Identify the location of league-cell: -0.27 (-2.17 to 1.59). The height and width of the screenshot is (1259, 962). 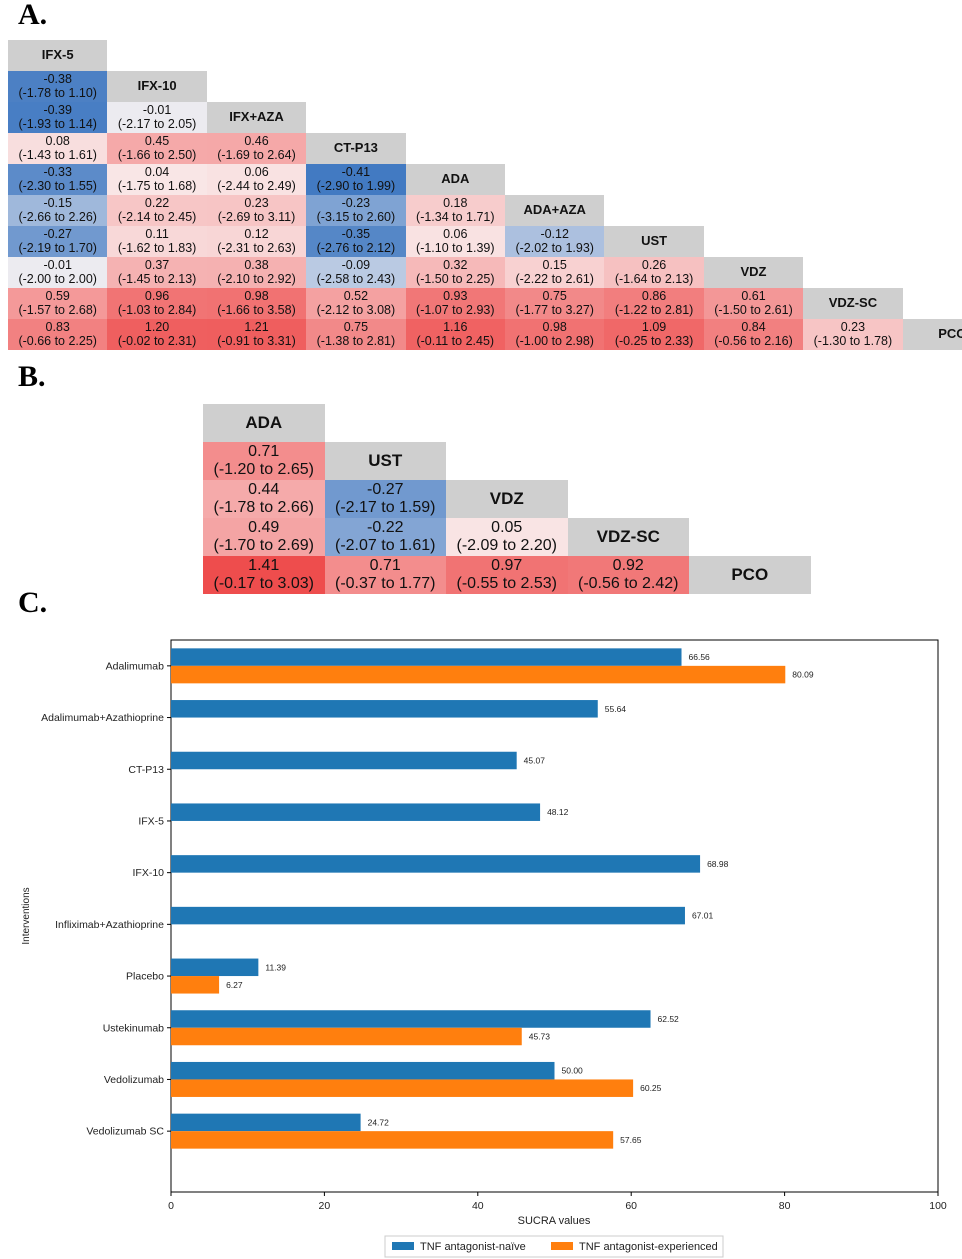
(385, 499).